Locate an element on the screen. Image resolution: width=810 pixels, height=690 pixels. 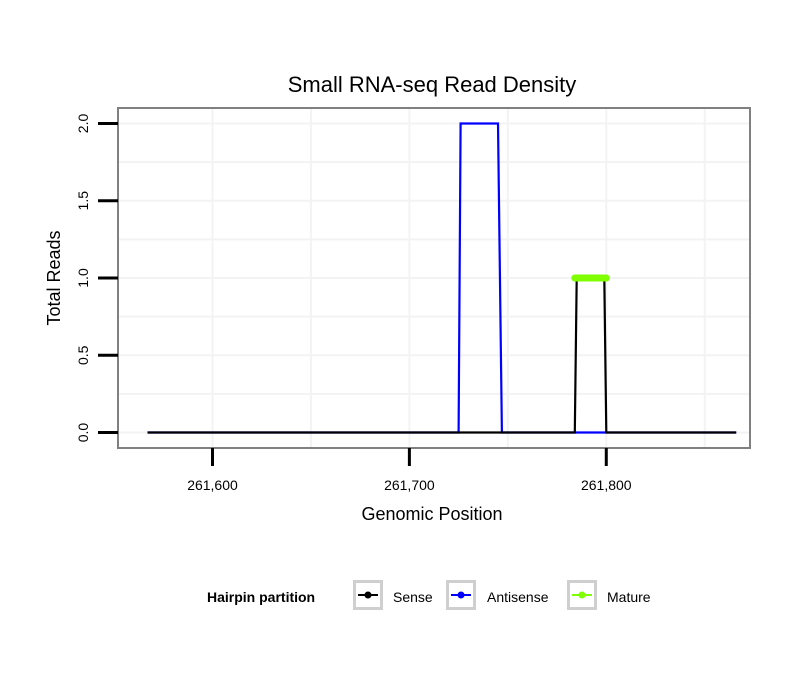
chart-title: Small RNA-seq Read Density is located at coordinates (432, 84).